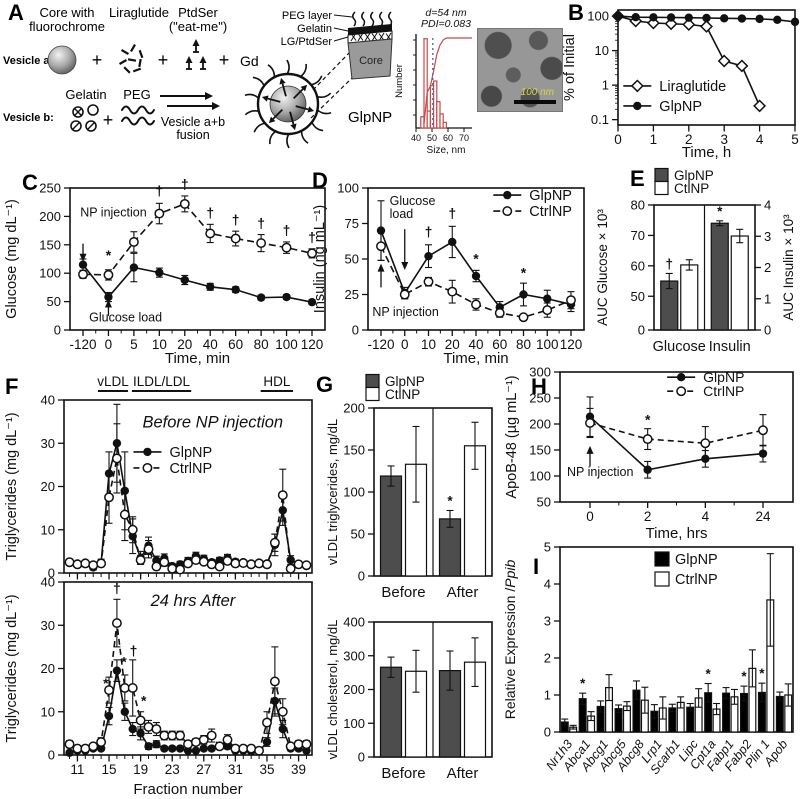  What do you see at coordinates (370, 117) in the screenshot?
I see `np-name-label: GlpNP` at bounding box center [370, 117].